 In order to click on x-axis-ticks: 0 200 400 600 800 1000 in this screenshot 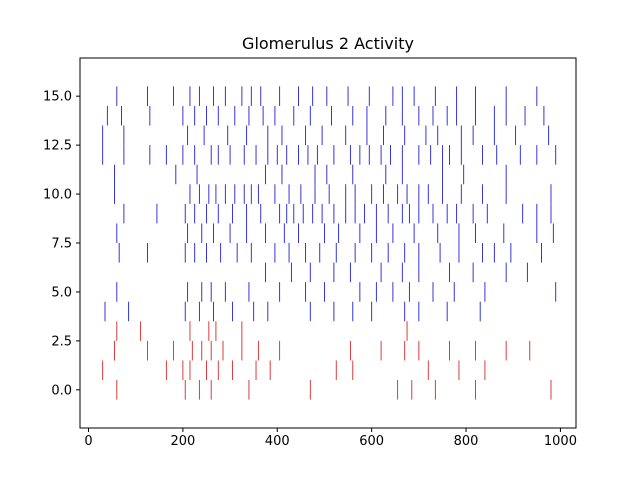, I will do `click(330, 438)`.